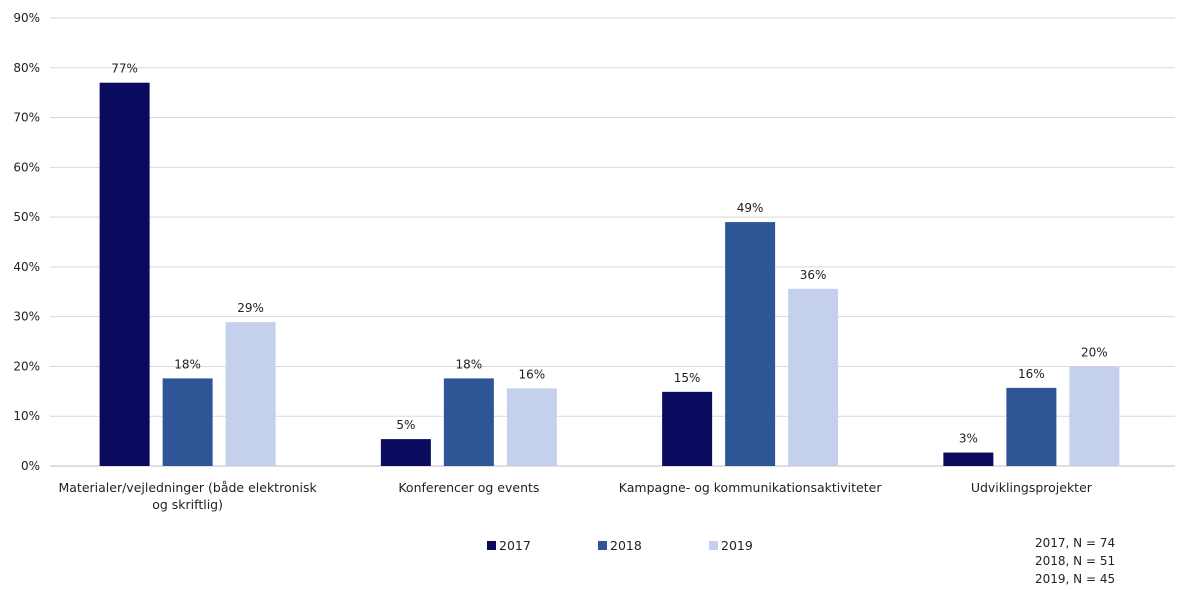  What do you see at coordinates (491, 545) in the screenshot?
I see `legend-swatch-2017` at bounding box center [491, 545].